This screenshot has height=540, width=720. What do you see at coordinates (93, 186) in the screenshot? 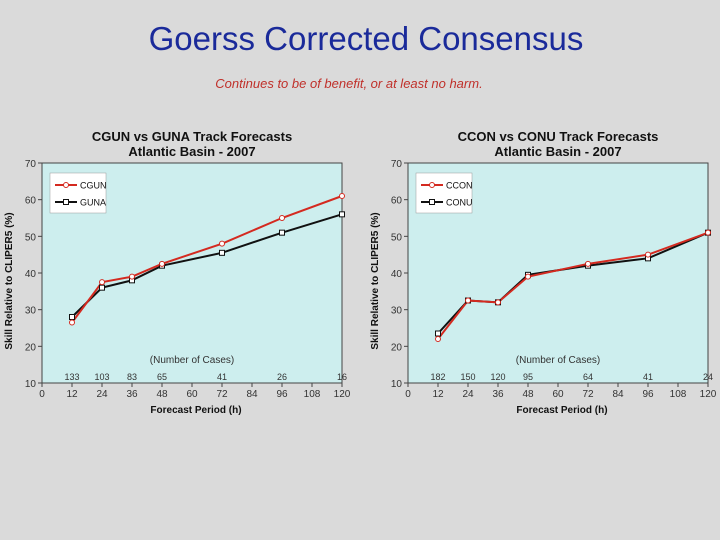
I see `legend-label: CGUN` at bounding box center [93, 186].